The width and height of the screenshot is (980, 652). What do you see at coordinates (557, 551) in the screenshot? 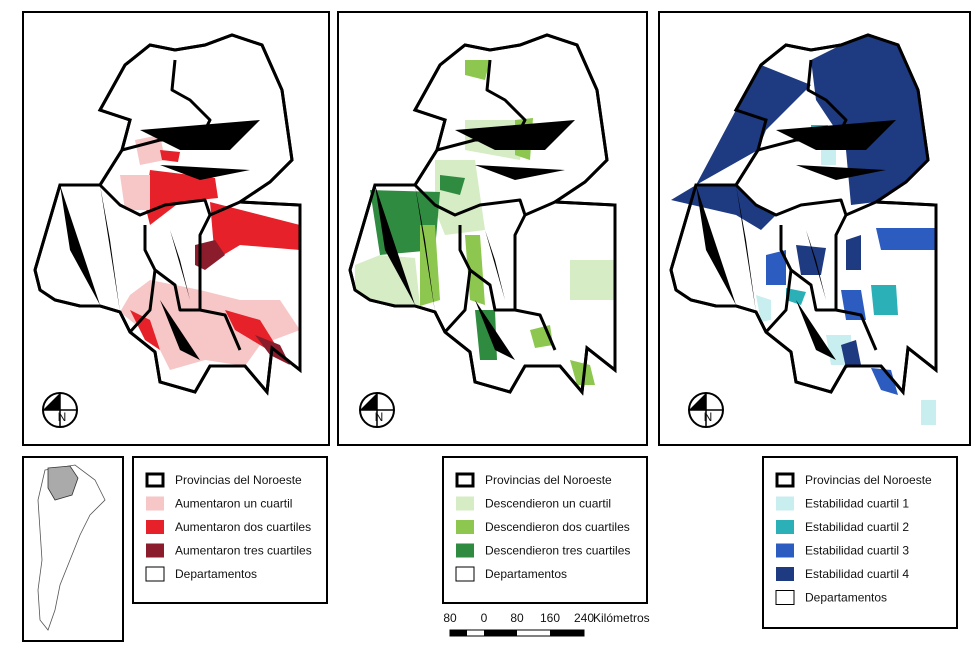
I see `legend-label: Descendieron tres cuartiles` at bounding box center [557, 551].